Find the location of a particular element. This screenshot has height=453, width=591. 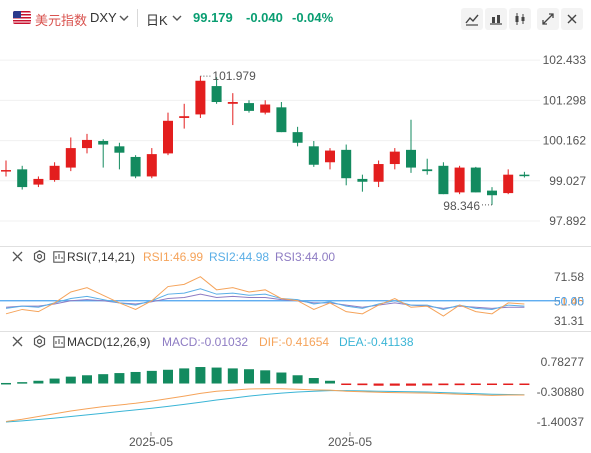

rsi1-line is located at coordinates (265, 296).